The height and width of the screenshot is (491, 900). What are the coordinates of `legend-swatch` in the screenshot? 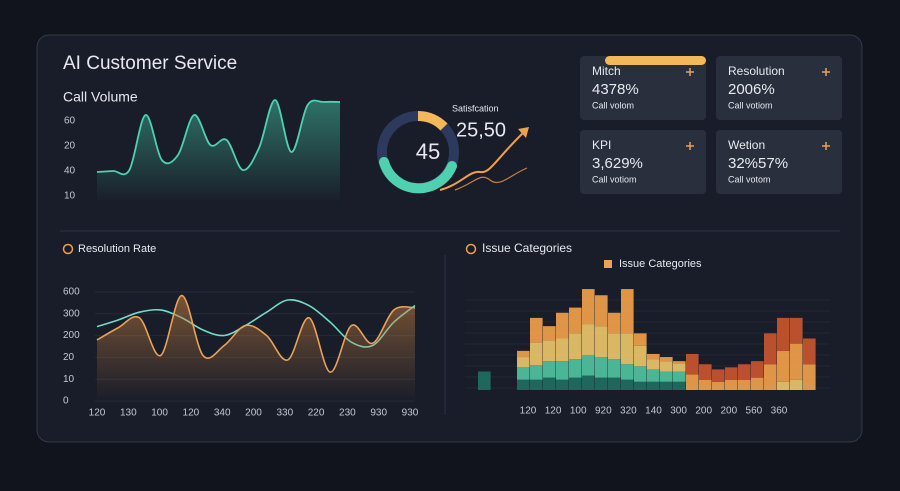 It's located at (608, 264).